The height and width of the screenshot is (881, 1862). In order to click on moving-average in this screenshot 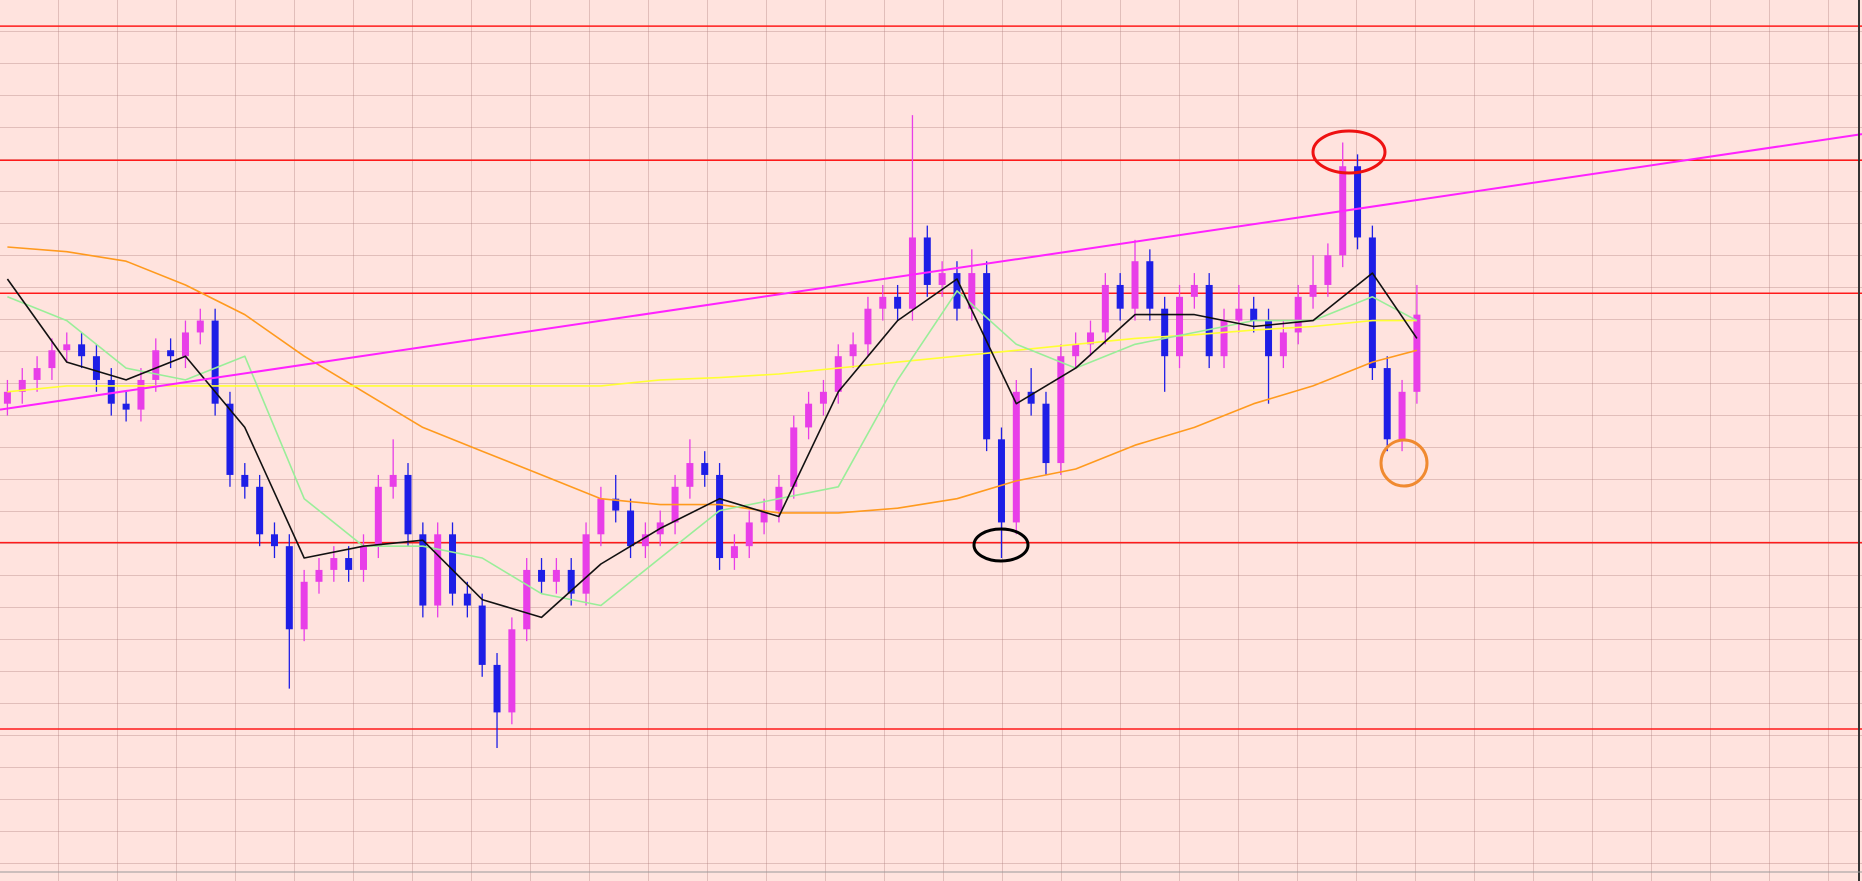, I will do `click(712, 356)`.